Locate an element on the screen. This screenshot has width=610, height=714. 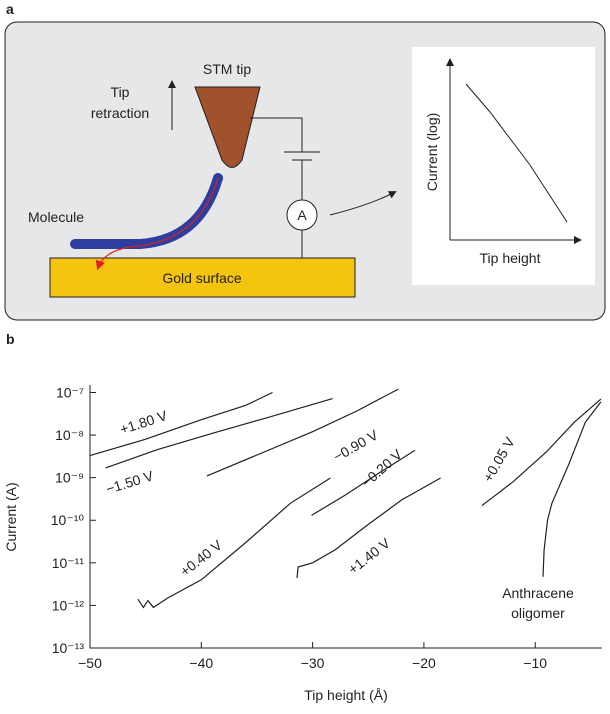
curve-label: Anthracene oligomer is located at coordinates (538, 603).